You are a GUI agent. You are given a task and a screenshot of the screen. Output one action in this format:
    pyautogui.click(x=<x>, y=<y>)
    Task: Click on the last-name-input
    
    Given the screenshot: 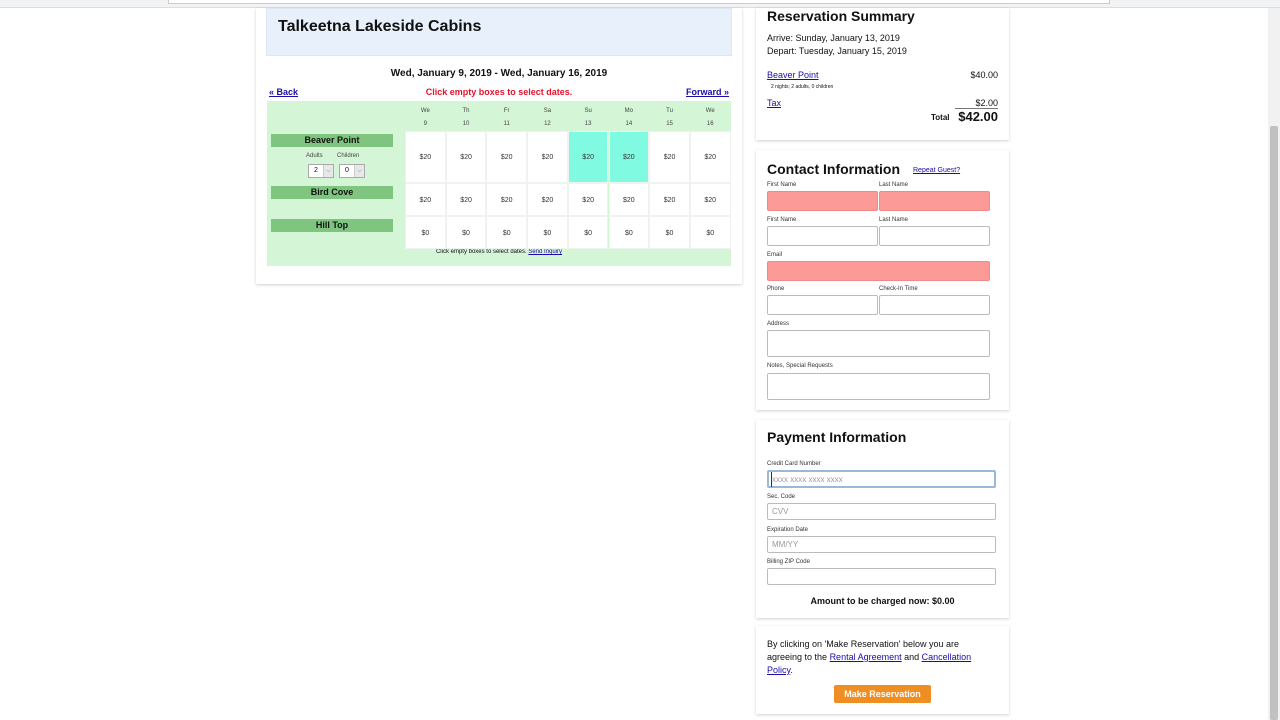 What is the action you would take?
    pyautogui.click(x=934, y=201)
    